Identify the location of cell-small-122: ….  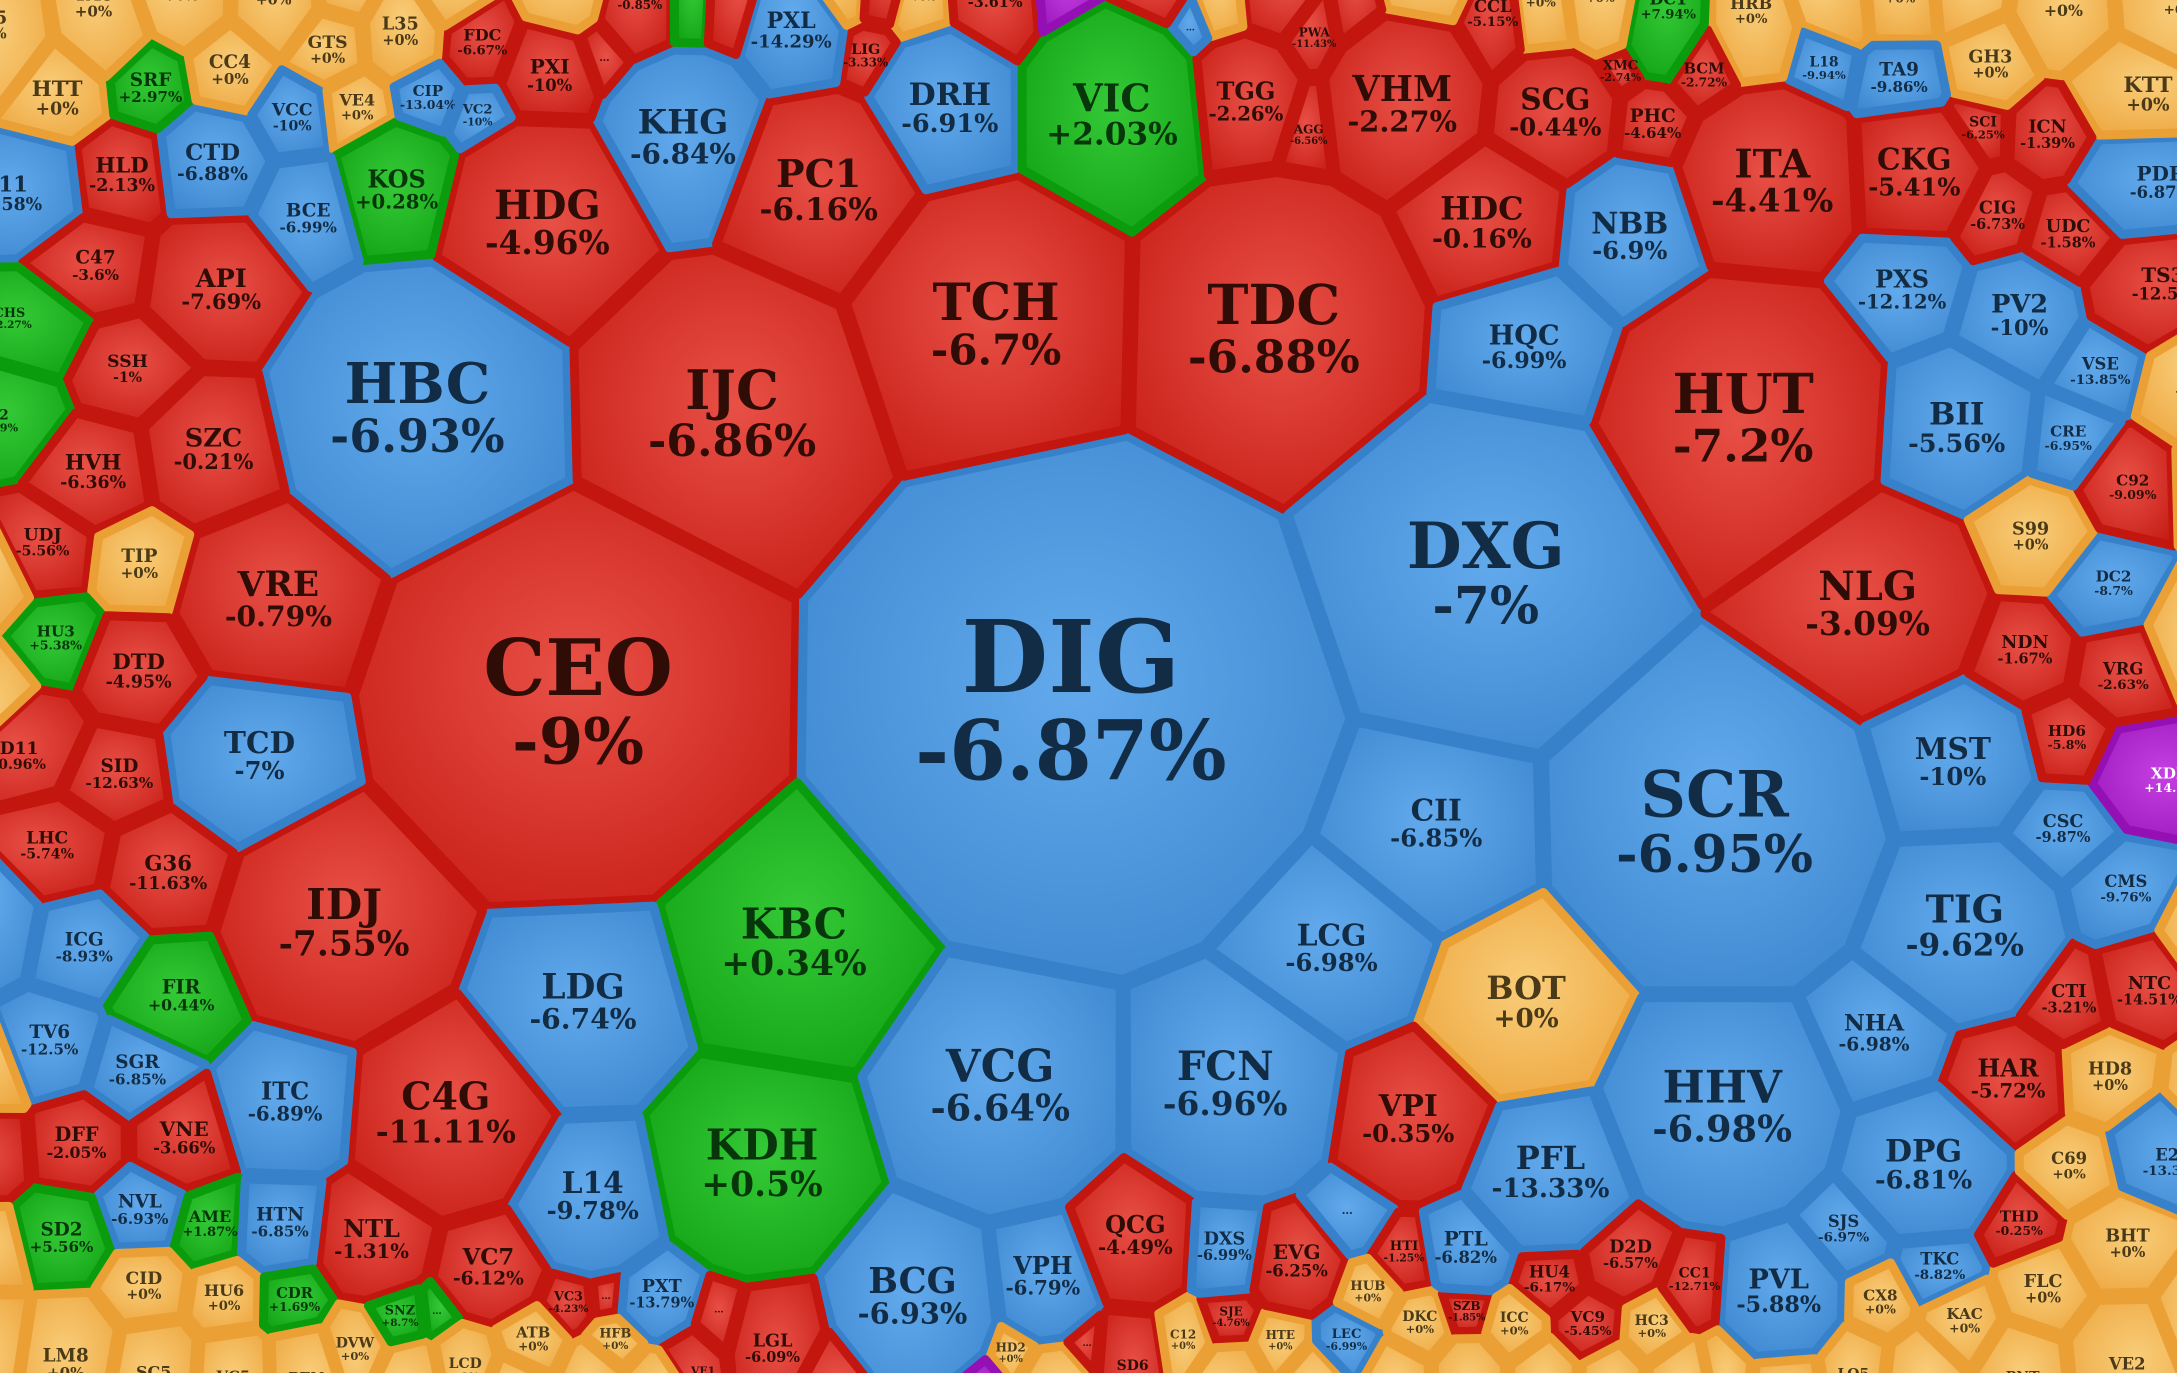
(1314, 1356).